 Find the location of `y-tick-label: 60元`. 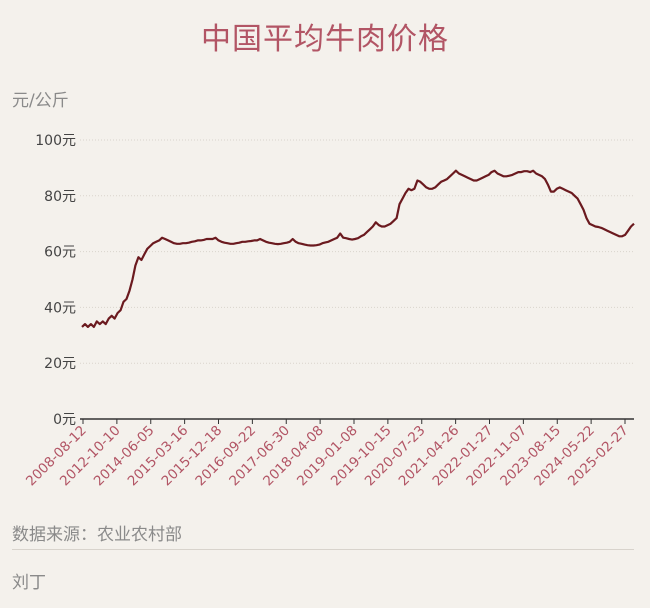

y-tick-label: 60元 is located at coordinates (60, 253).